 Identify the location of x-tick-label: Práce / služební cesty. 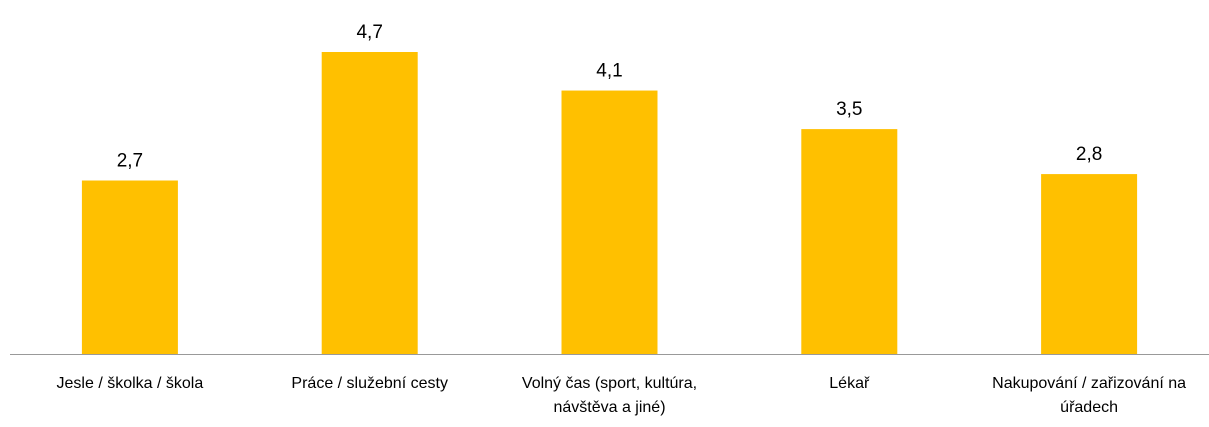
(369, 383).